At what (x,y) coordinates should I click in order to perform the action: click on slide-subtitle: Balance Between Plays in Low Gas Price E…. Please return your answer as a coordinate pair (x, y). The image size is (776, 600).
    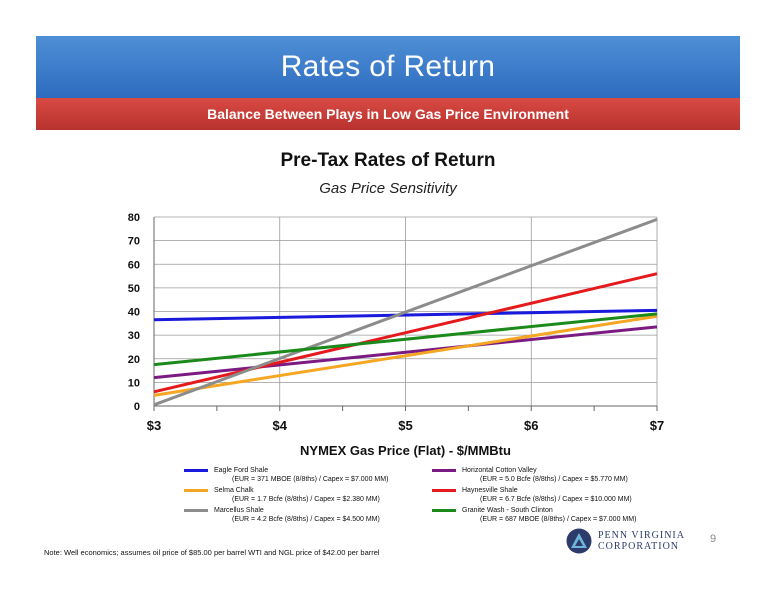
    Looking at the image, I should click on (388, 114).